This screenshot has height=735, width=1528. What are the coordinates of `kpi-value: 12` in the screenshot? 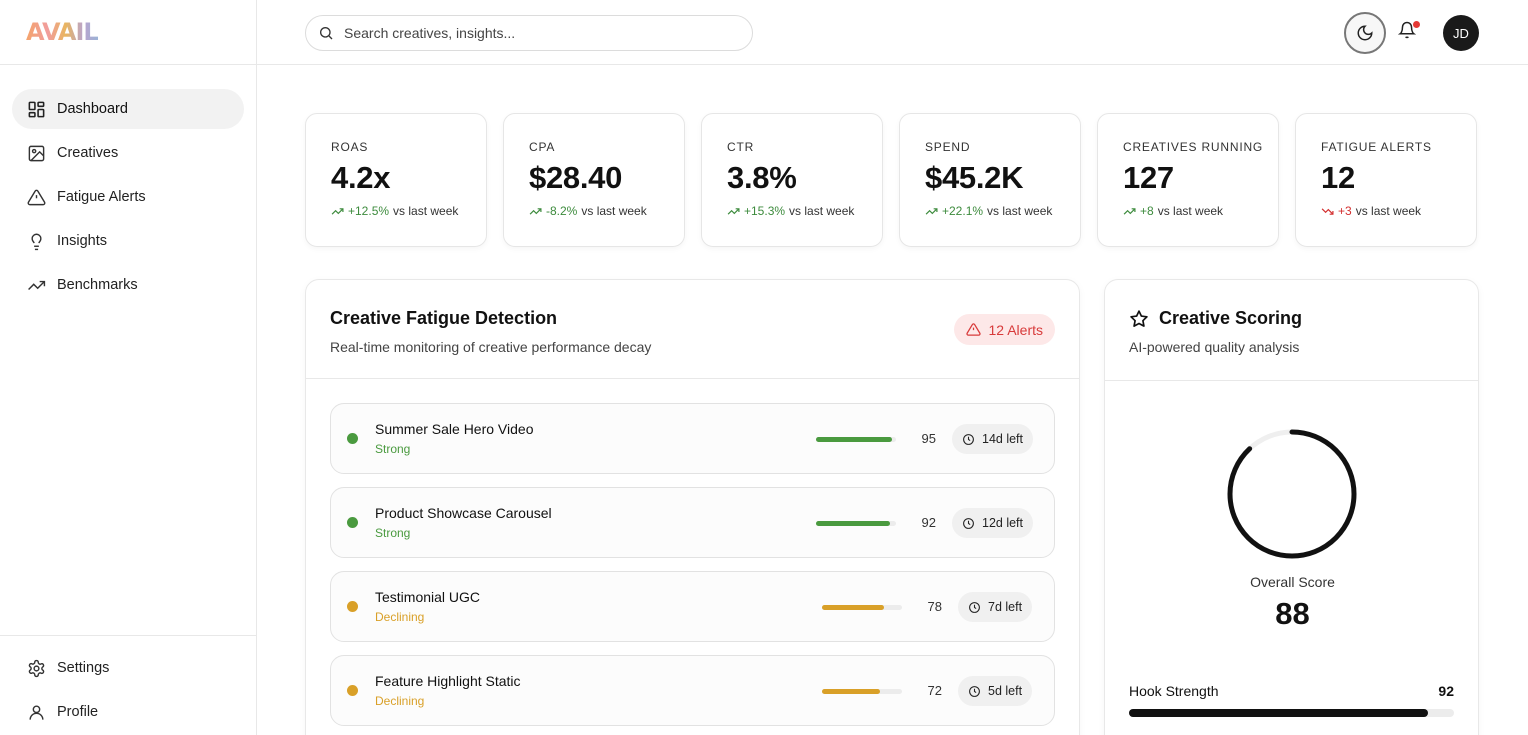 It's located at (1338, 177).